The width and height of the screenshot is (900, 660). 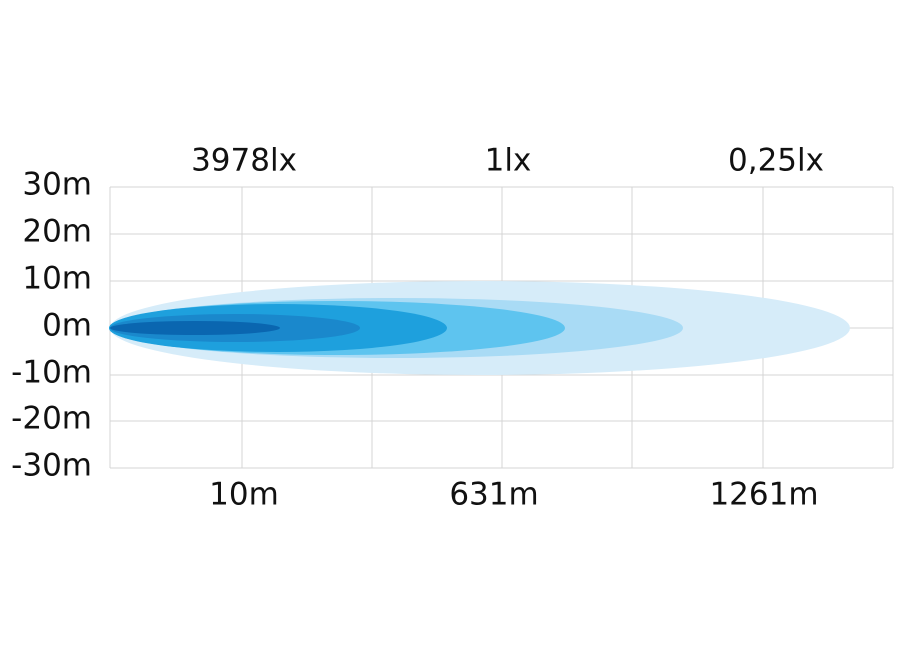 What do you see at coordinates (776, 161) in the screenshot?
I see `lux-label: 0,25lx` at bounding box center [776, 161].